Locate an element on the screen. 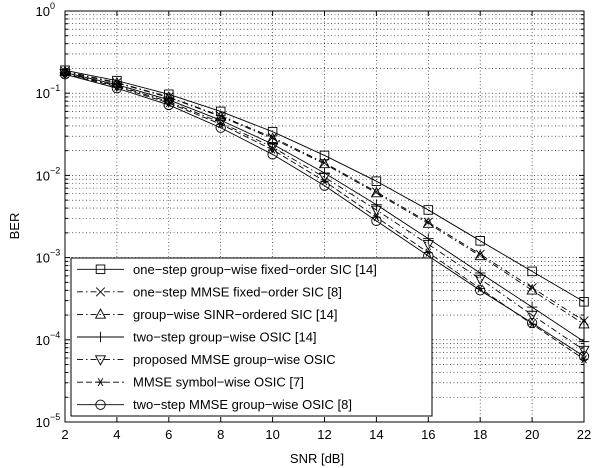  legend-entry: one−step group−wise fixed−order SIC [14] is located at coordinates (227, 269).